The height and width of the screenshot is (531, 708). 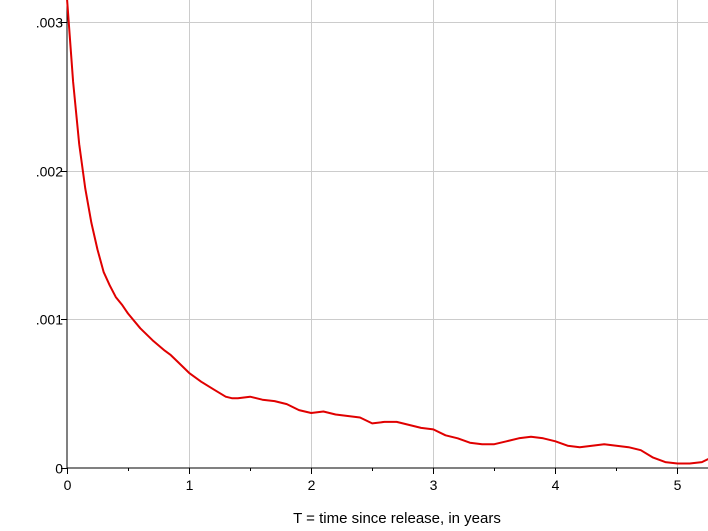 What do you see at coordinates (678, 485) in the screenshot?
I see `x-tick-label: 5` at bounding box center [678, 485].